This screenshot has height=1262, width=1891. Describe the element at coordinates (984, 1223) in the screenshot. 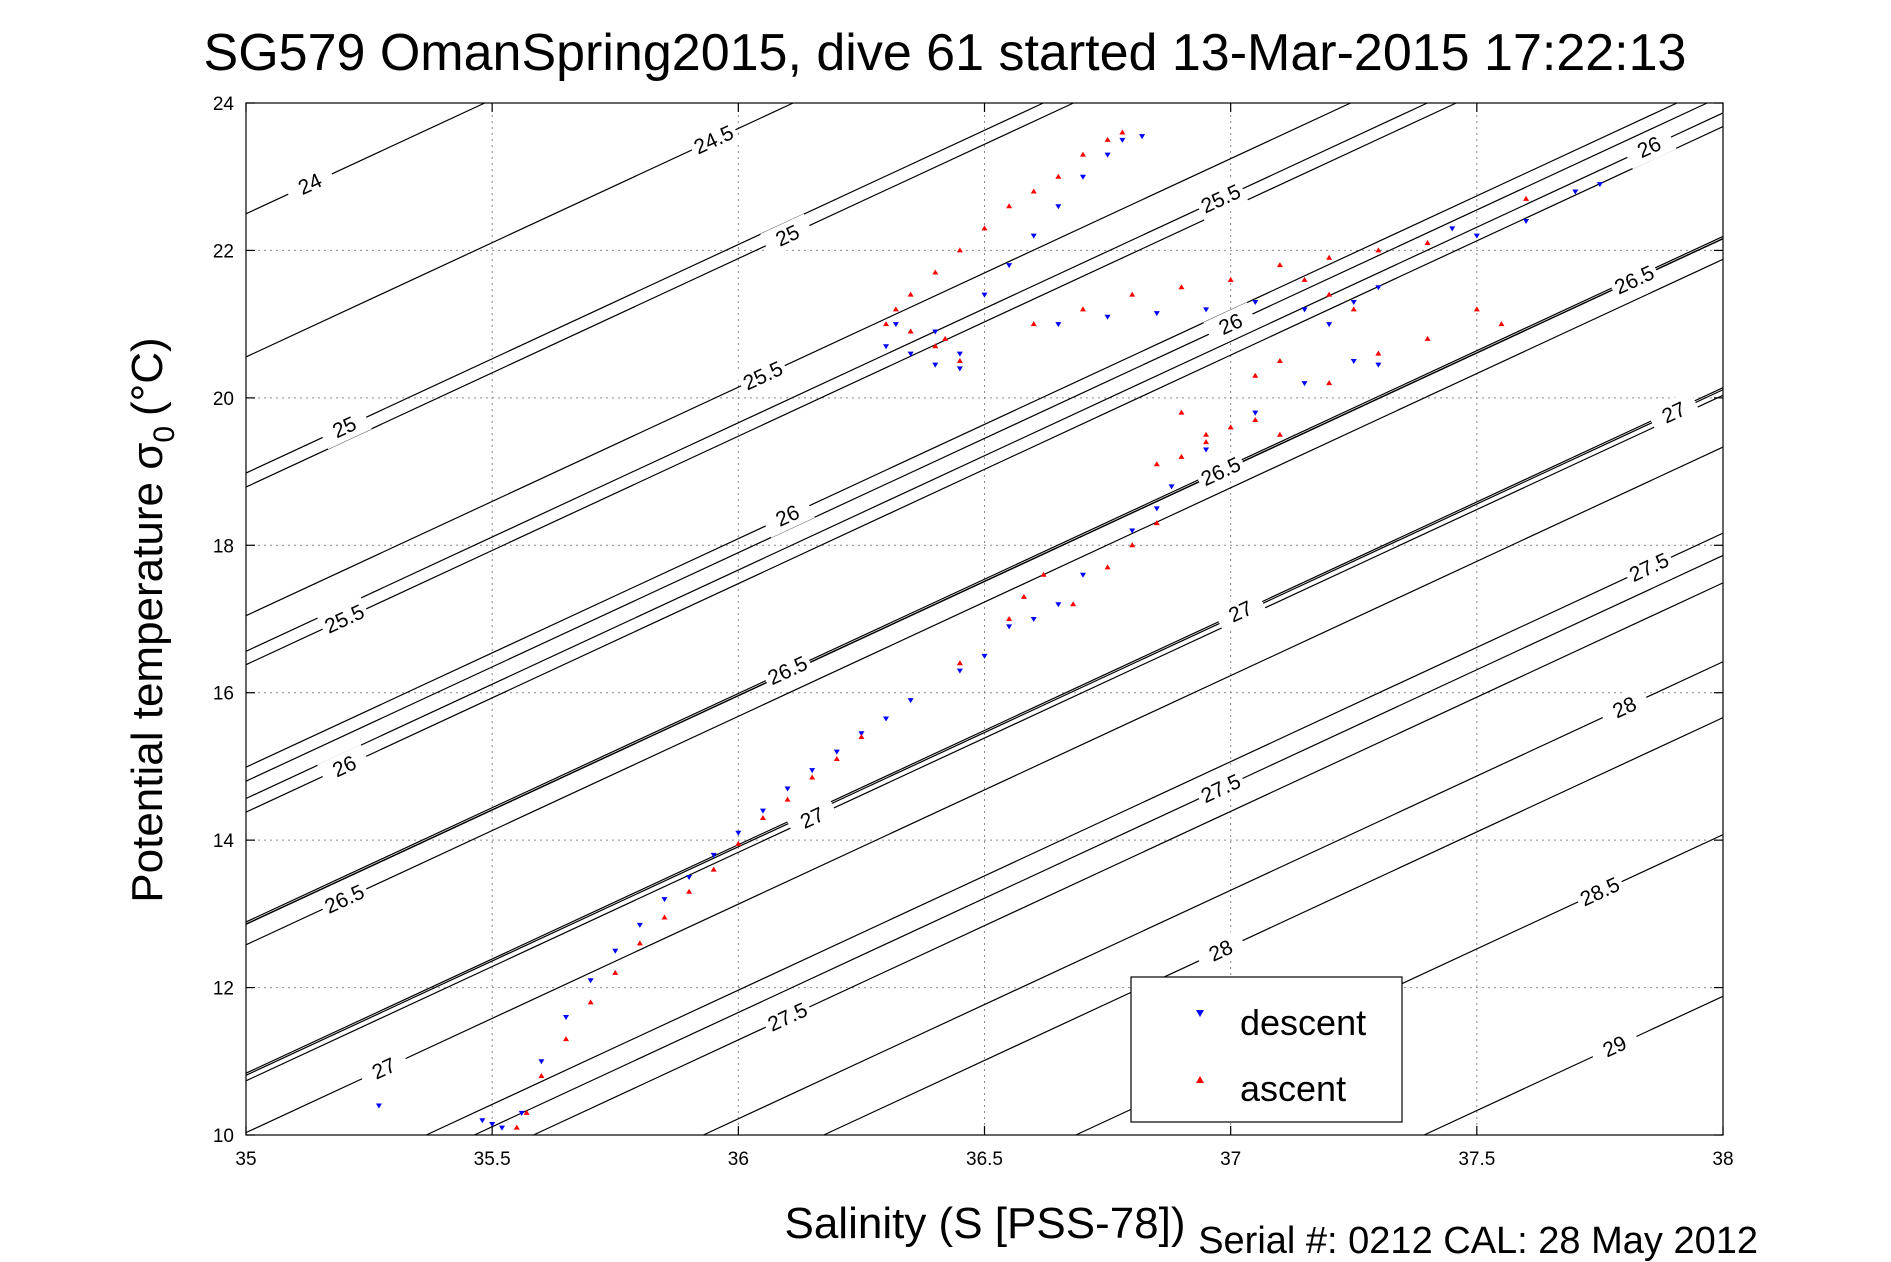

I see `x-axis-label: Salinity (S [PSS-78])` at that location.